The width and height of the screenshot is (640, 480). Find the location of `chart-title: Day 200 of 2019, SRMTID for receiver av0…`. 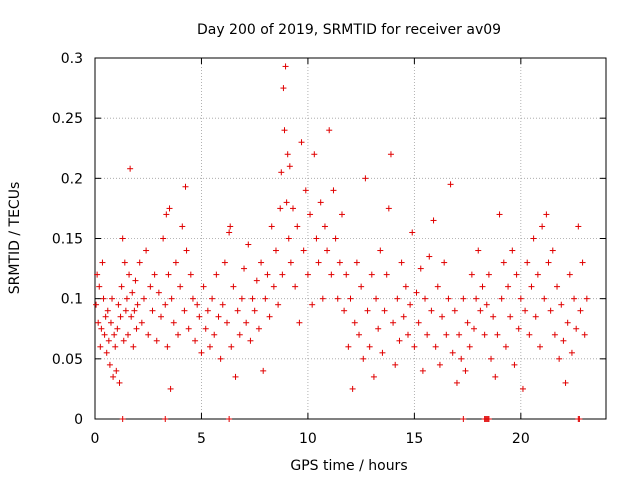

chart-title: Day 200 of 2019, SRMTID for receiver av0… is located at coordinates (349, 30).